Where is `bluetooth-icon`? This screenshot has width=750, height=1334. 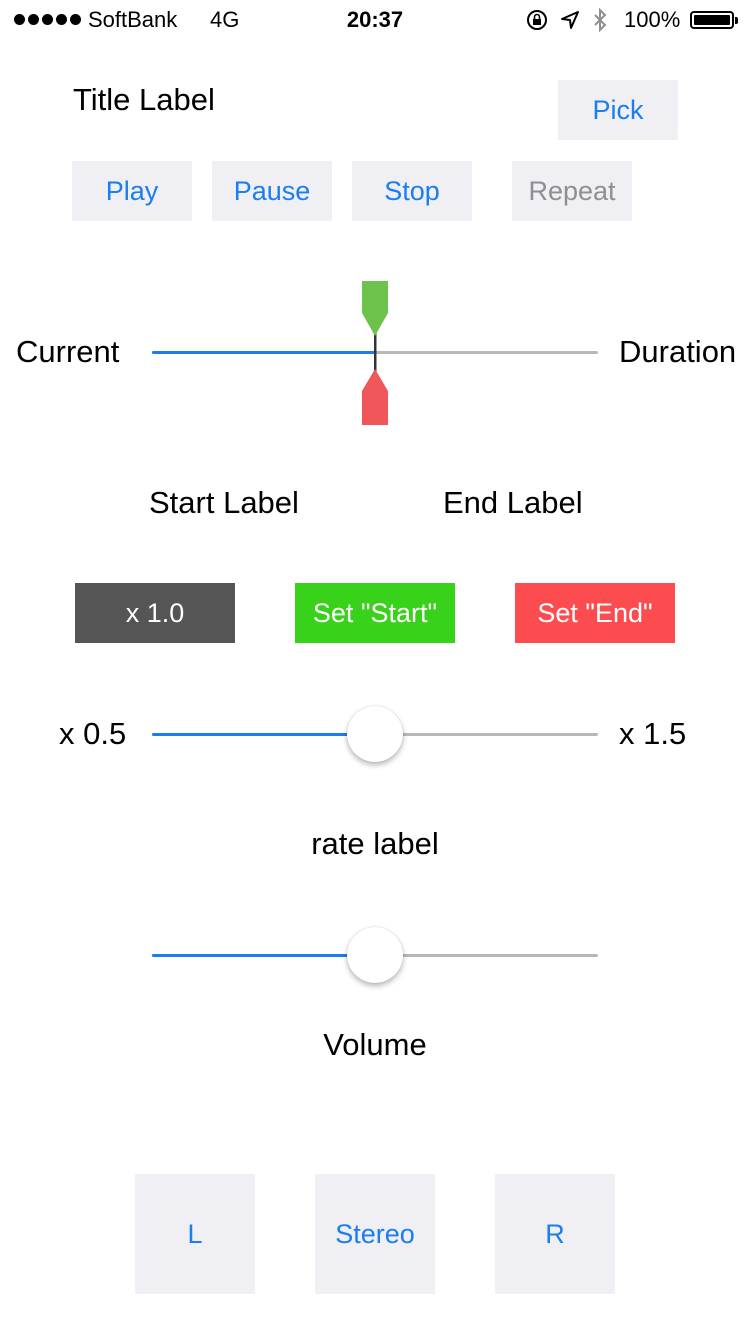 bluetooth-icon is located at coordinates (600, 20).